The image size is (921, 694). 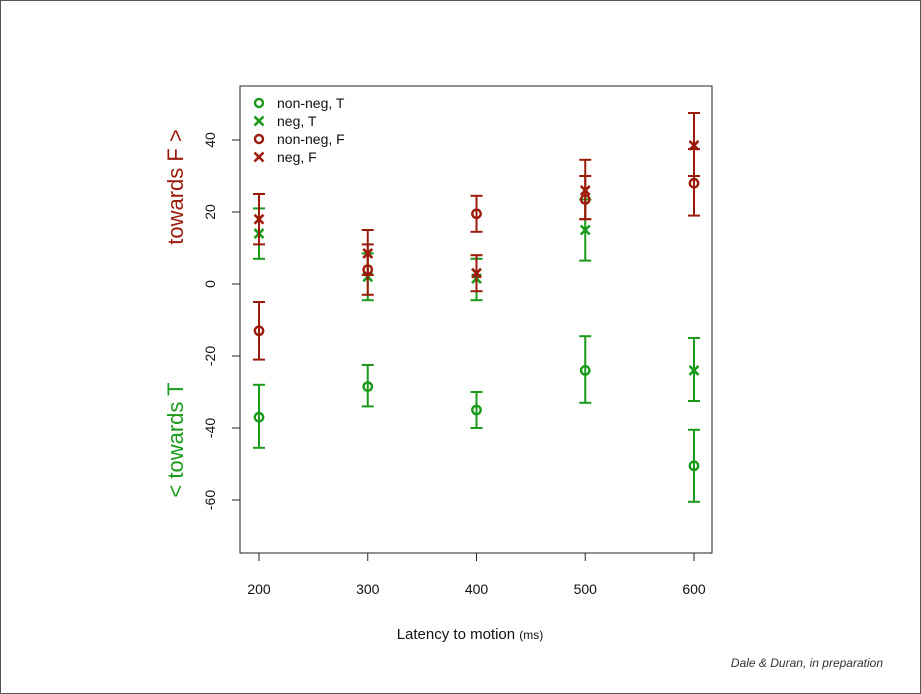 What do you see at coordinates (476, 575) in the screenshot?
I see `x-axis: 200 300 400 500 600` at bounding box center [476, 575].